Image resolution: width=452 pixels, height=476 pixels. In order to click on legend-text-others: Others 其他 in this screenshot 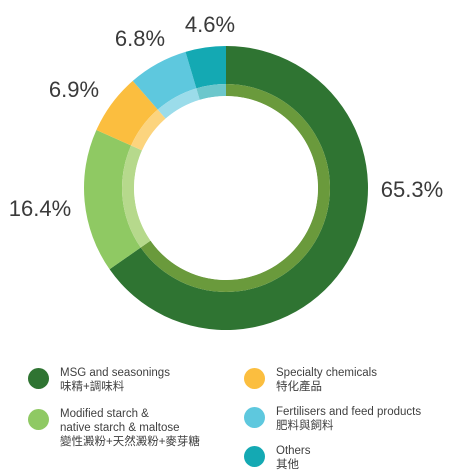, I will do `click(293, 458)`.